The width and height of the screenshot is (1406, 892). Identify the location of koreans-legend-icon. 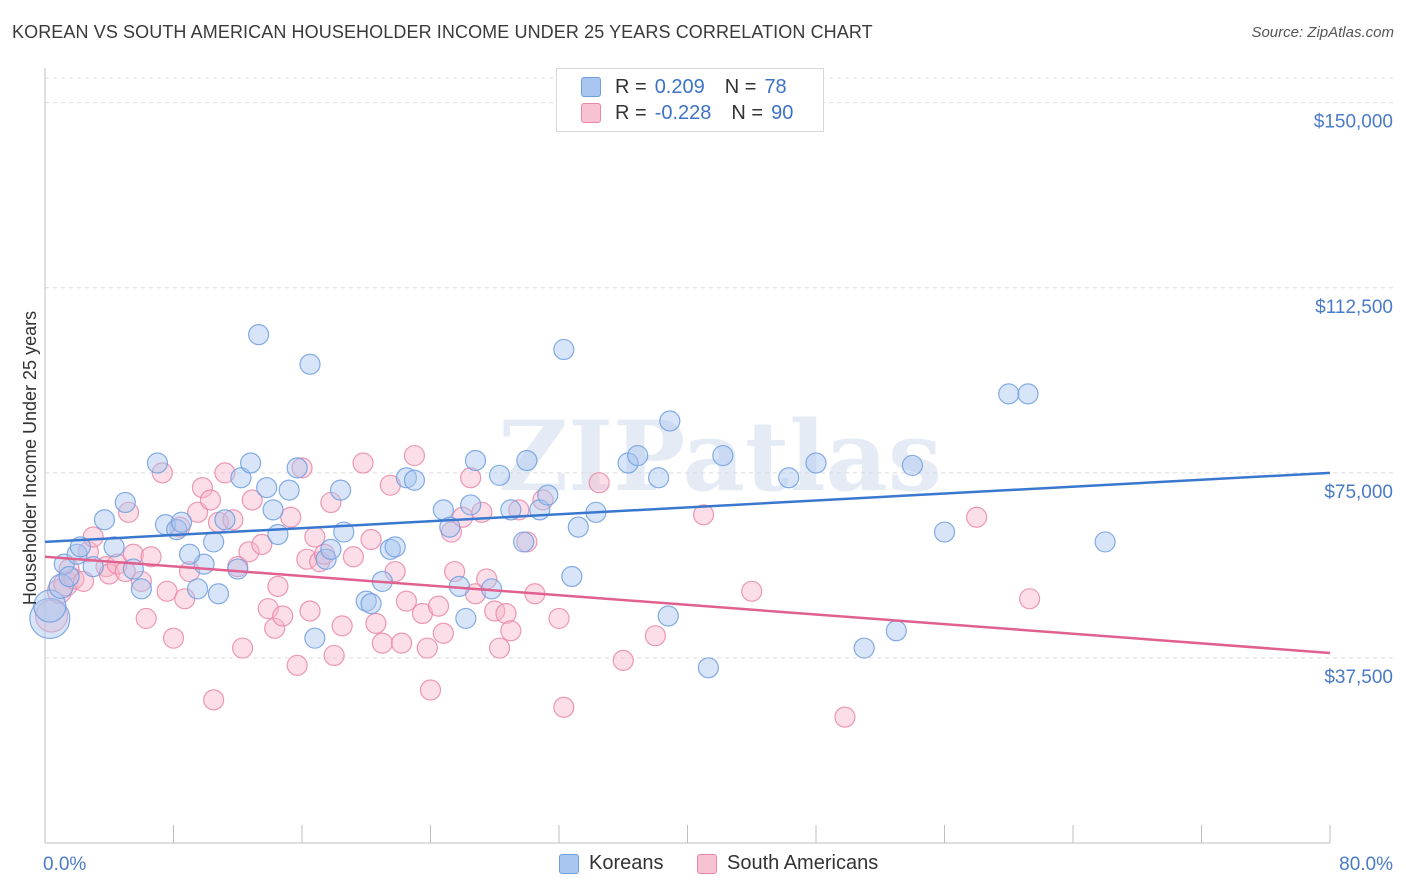
(569, 863).